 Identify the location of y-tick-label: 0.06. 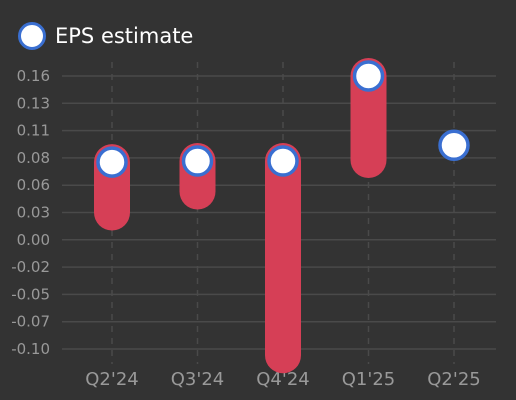
(33, 185).